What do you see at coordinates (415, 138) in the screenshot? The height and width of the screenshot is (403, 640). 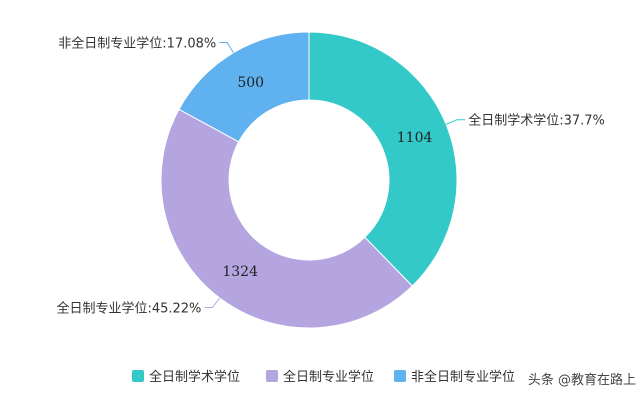 I see `slice-value-label-1: 1104` at bounding box center [415, 138].